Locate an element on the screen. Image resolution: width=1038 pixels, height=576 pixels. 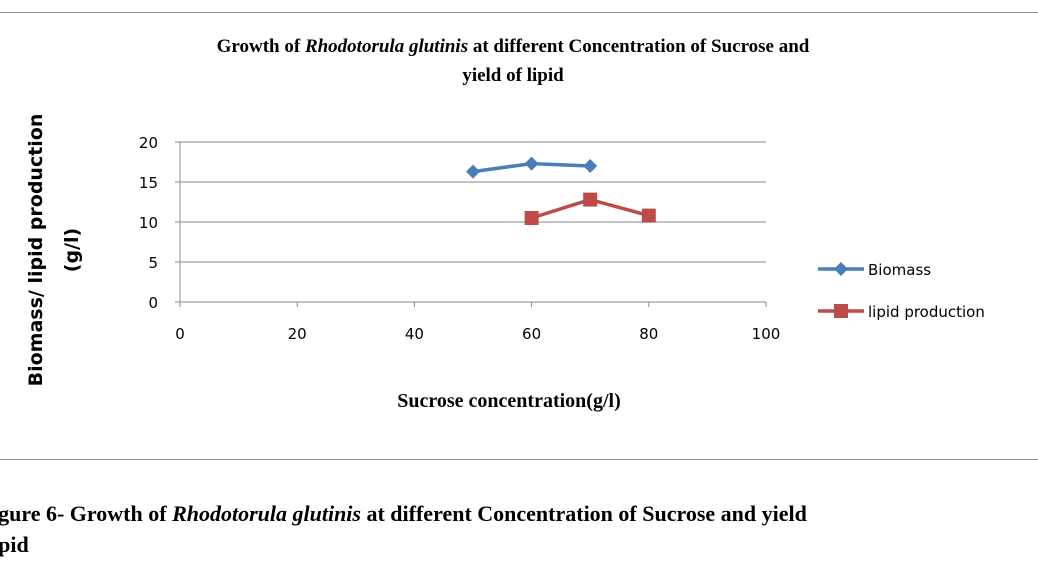
gridlines is located at coordinates (473, 202).